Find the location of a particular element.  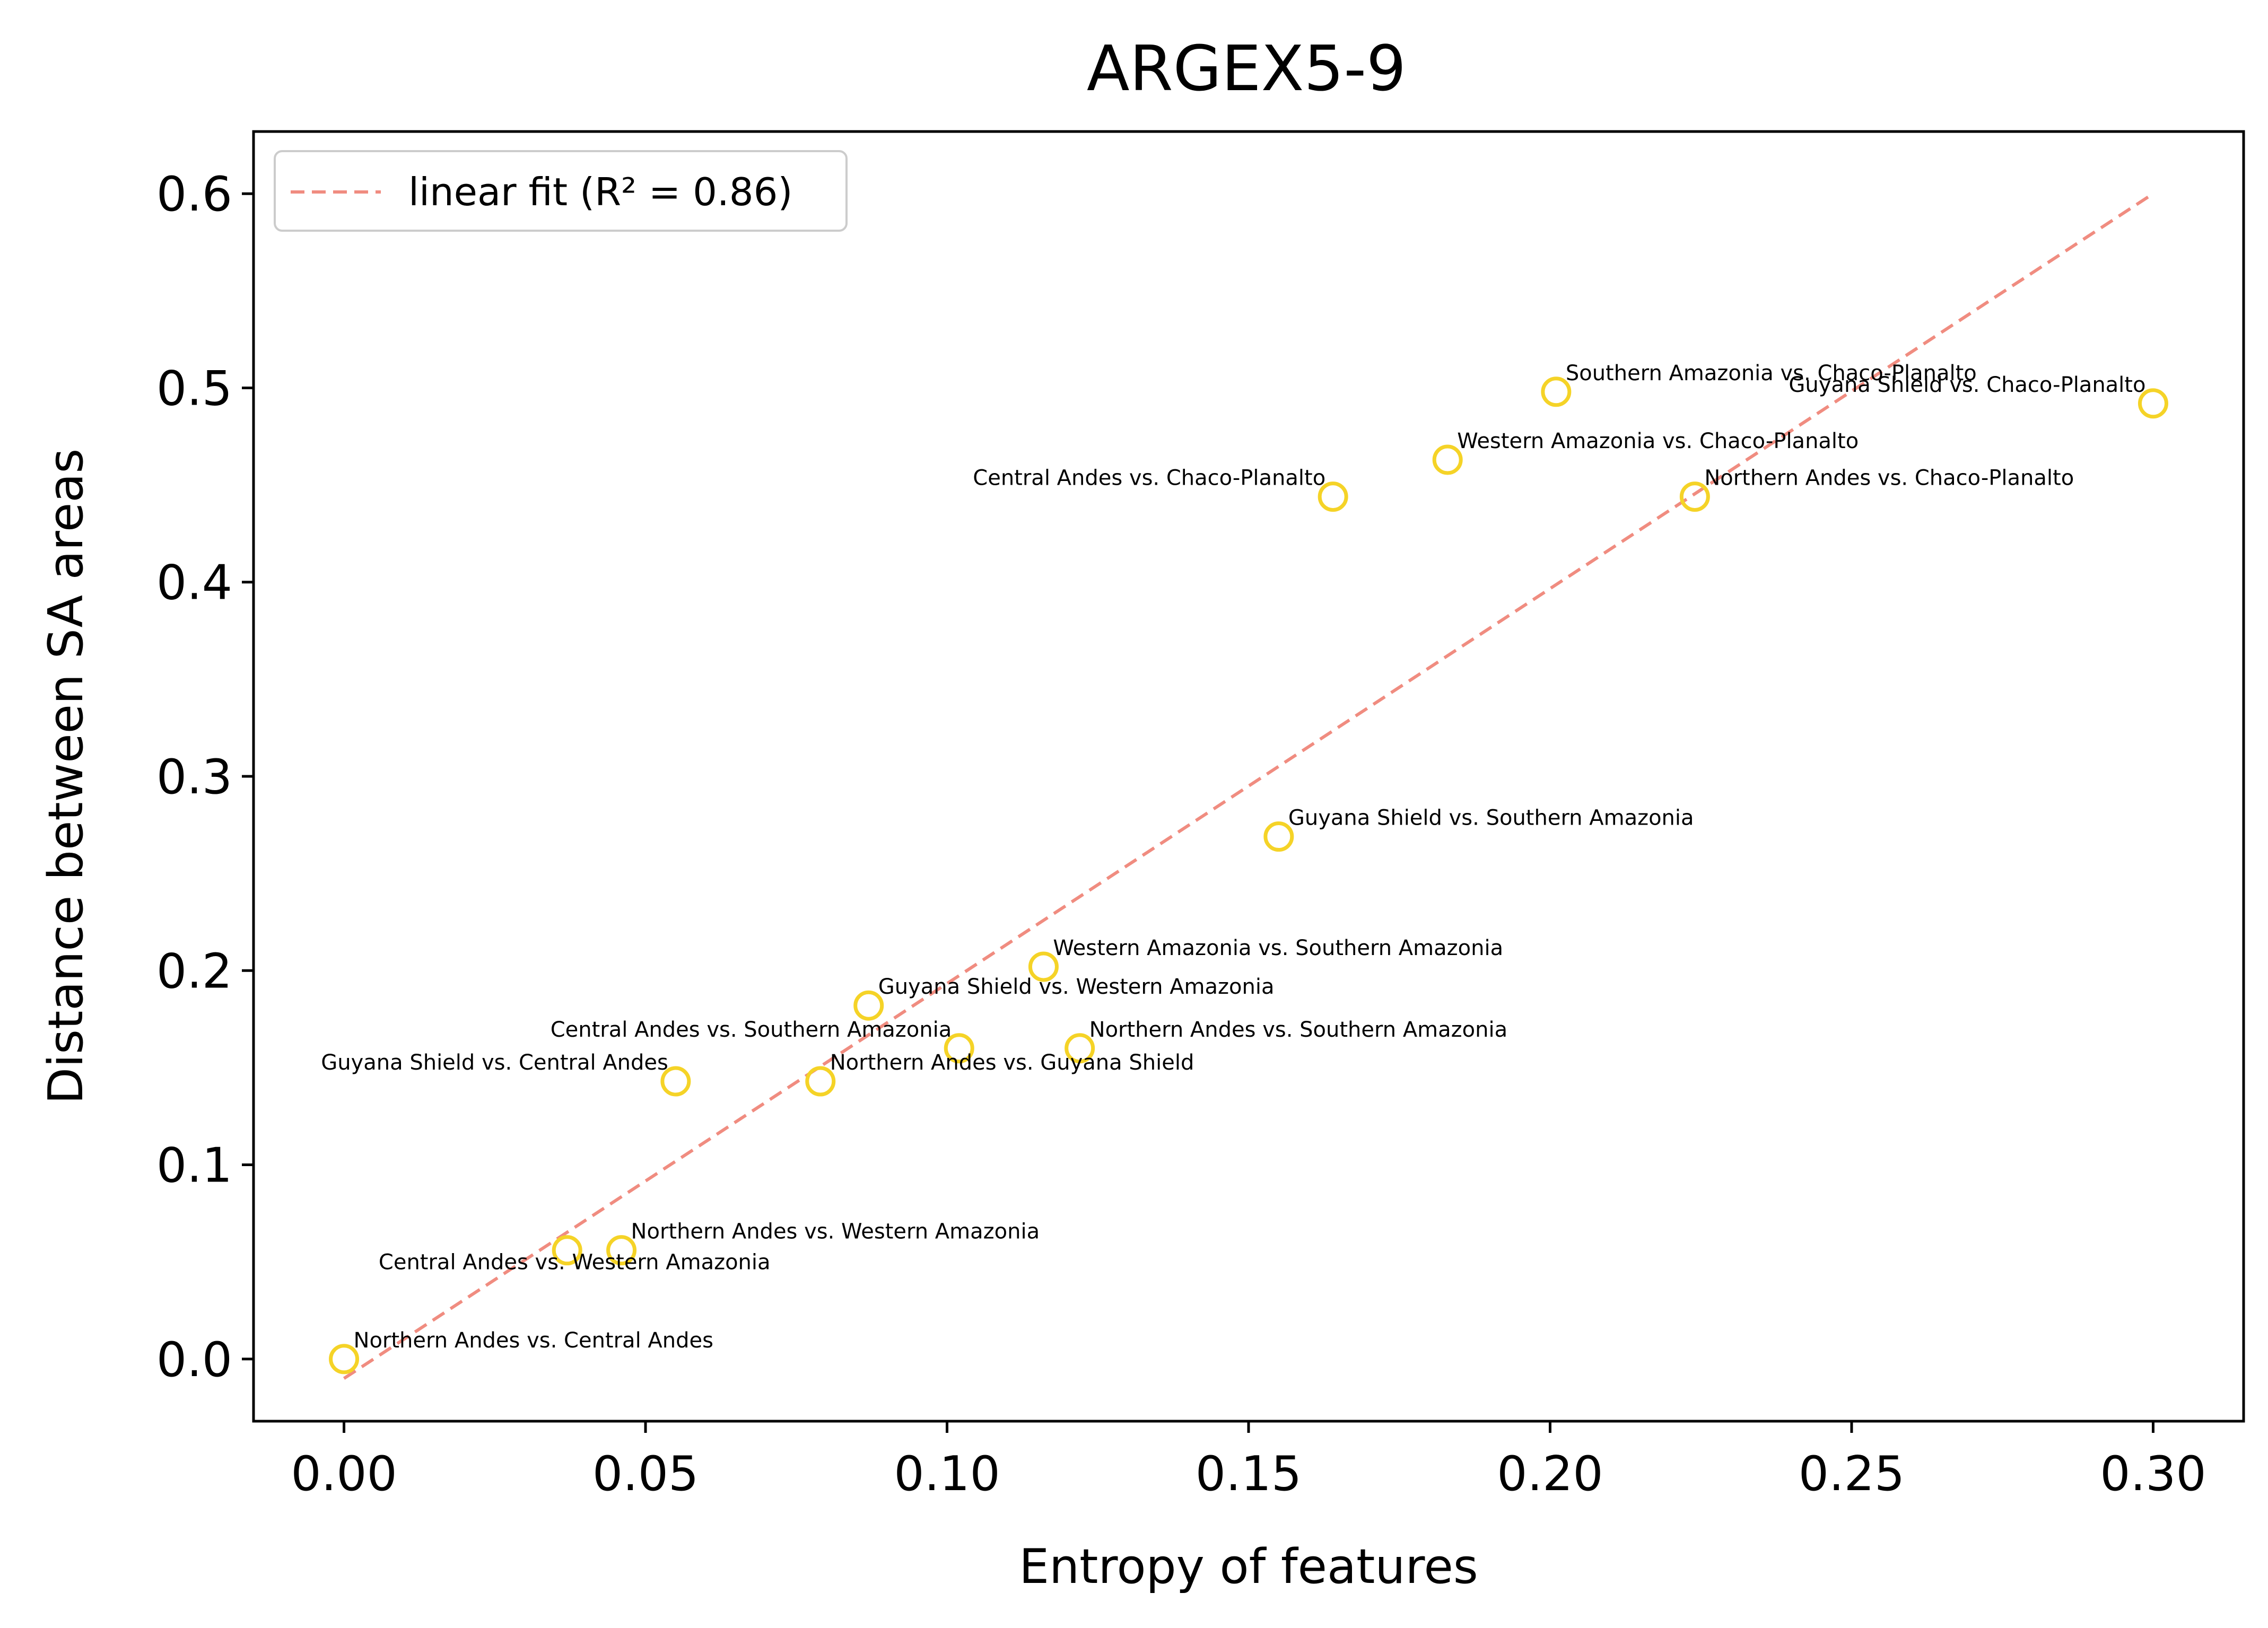

data-point-label: Northern Andes vs. Central Andes is located at coordinates (533, 1340).